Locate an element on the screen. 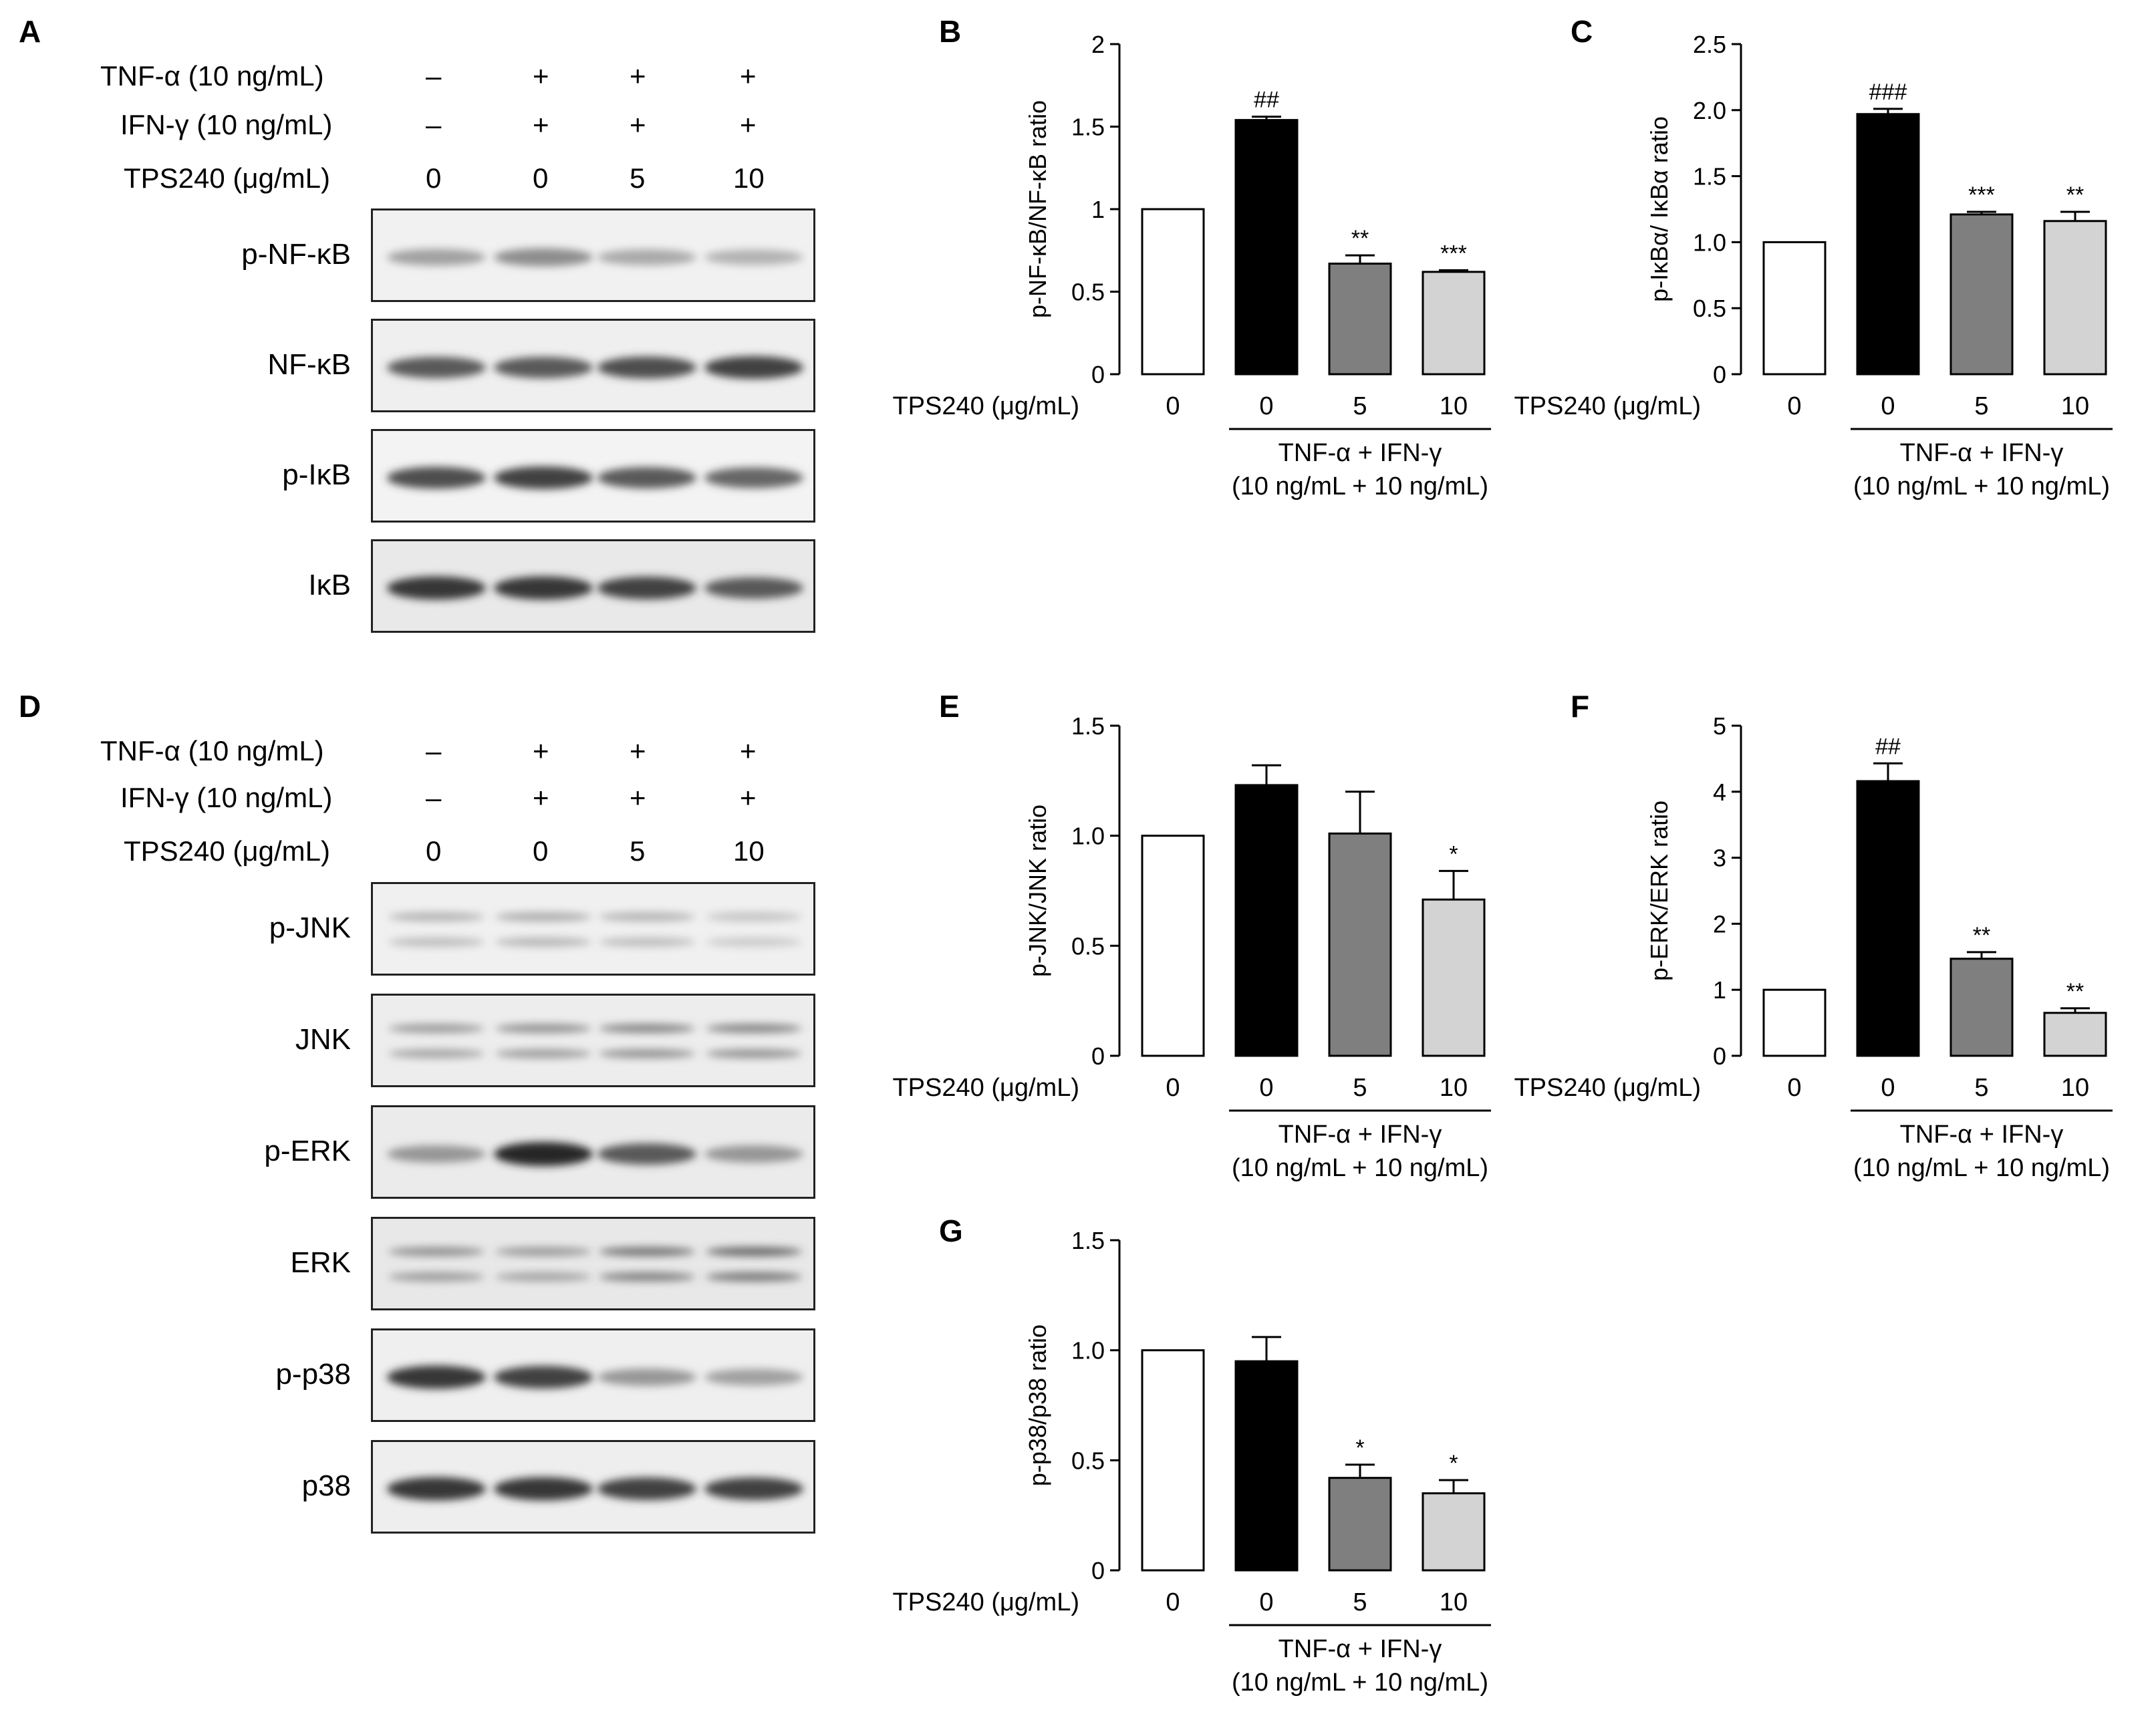  treatment-label: TNF-α + IFN-γ is located at coordinates (1360, 1649).